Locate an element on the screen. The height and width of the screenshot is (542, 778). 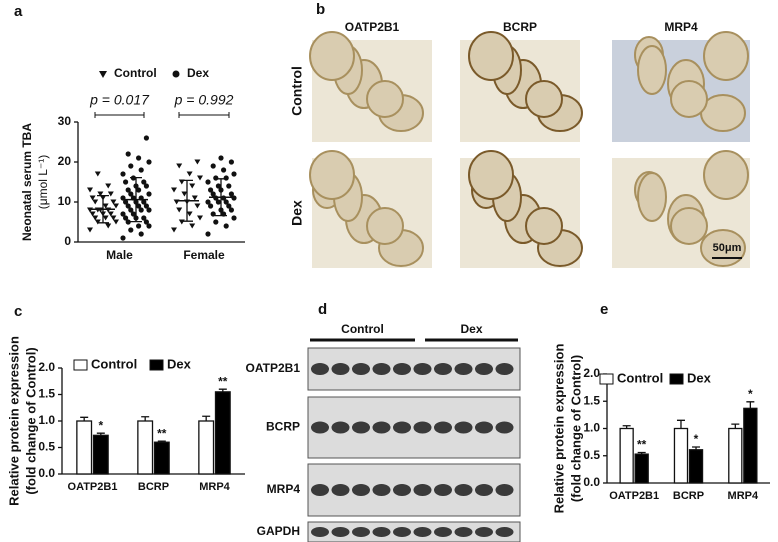
p-value: p = 0.992 is located at coordinates (204, 100).